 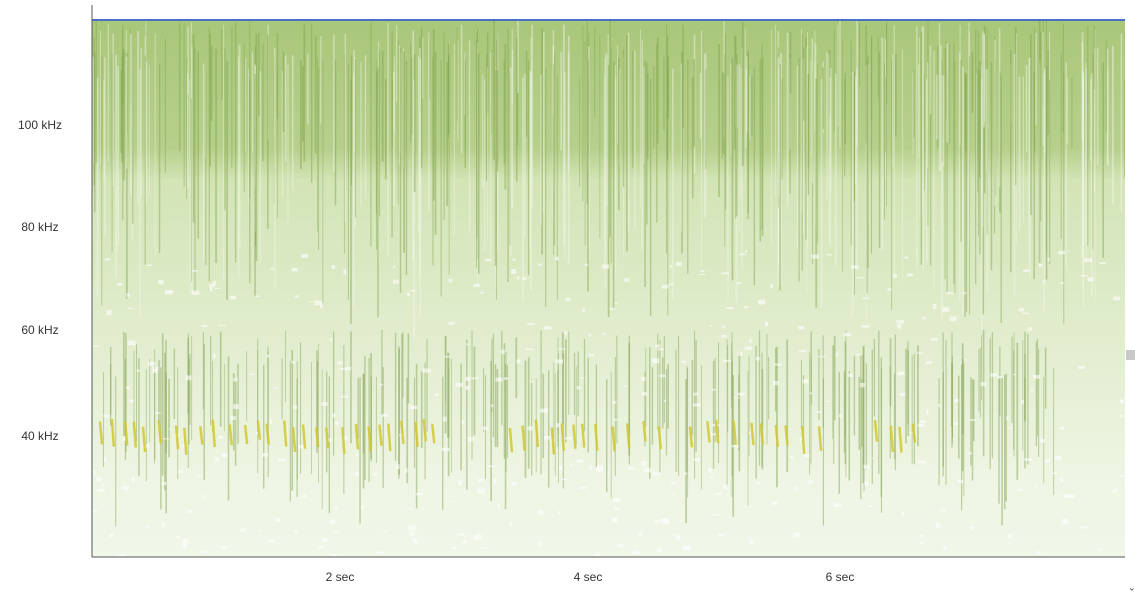 I want to click on scroll-handle, so click(x=1130, y=355).